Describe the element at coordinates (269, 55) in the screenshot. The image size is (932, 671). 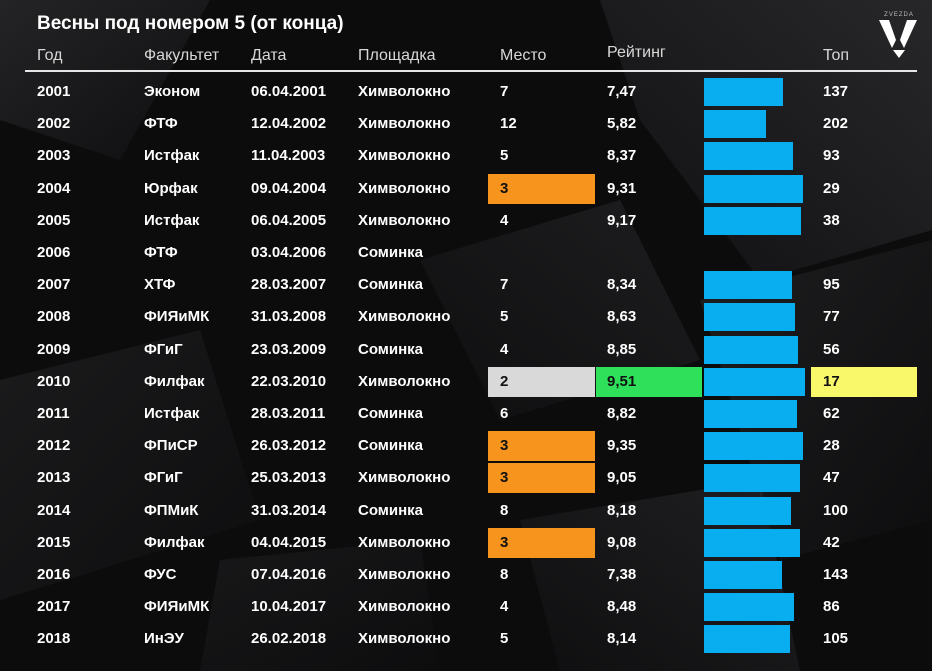
I see `header-date: Дата` at that location.